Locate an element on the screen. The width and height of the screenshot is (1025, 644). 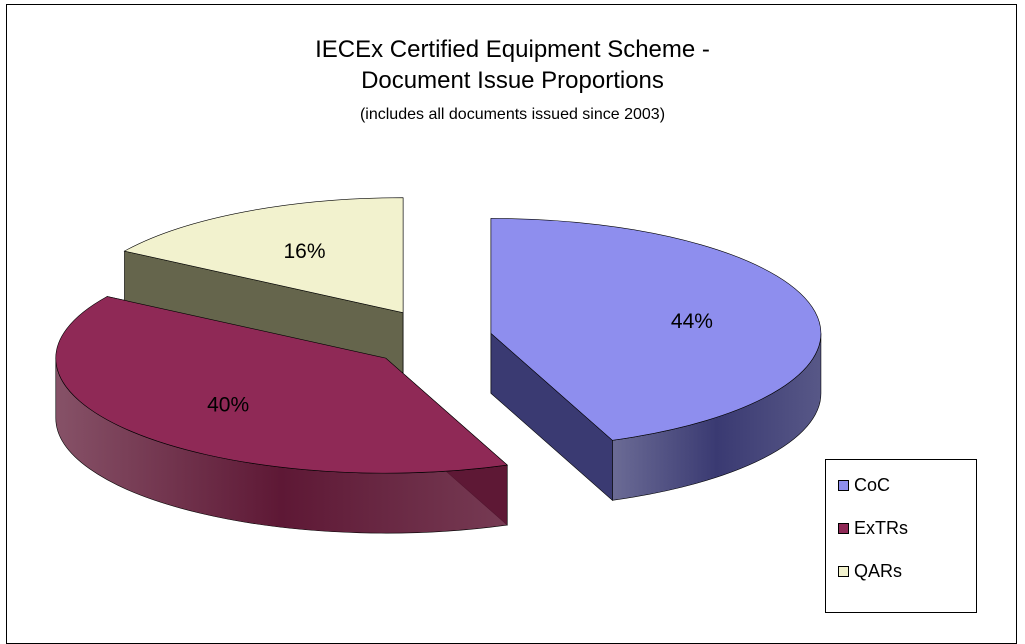
legend-label: ExTRs is located at coordinates (881, 527).